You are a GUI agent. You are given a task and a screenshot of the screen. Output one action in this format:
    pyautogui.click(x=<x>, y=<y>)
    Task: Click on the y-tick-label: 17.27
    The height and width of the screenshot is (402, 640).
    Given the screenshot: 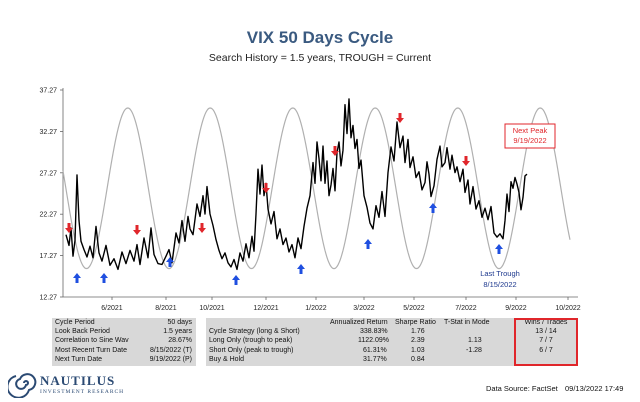 What is the action you would take?
    pyautogui.click(x=48, y=256)
    